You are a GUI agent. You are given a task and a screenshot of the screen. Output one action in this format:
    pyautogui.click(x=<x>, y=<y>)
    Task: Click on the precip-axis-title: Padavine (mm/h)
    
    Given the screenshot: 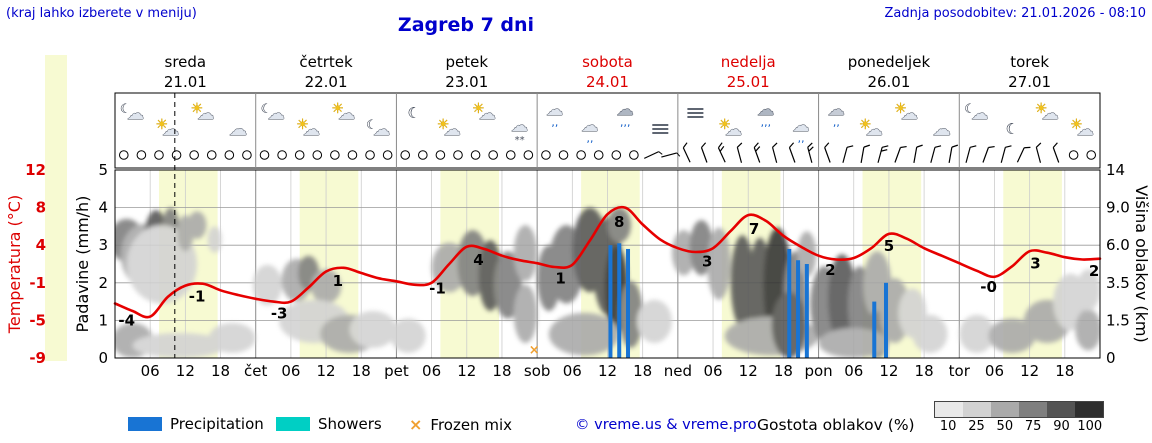 What is the action you would take?
    pyautogui.click(x=82, y=264)
    